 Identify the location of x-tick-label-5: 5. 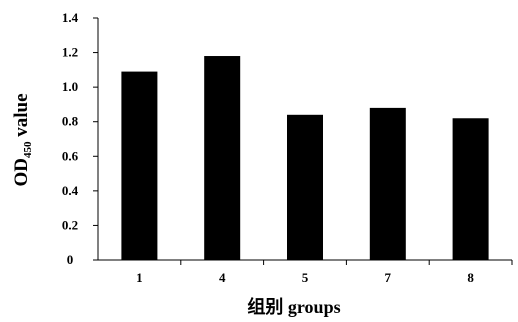
(305, 277).